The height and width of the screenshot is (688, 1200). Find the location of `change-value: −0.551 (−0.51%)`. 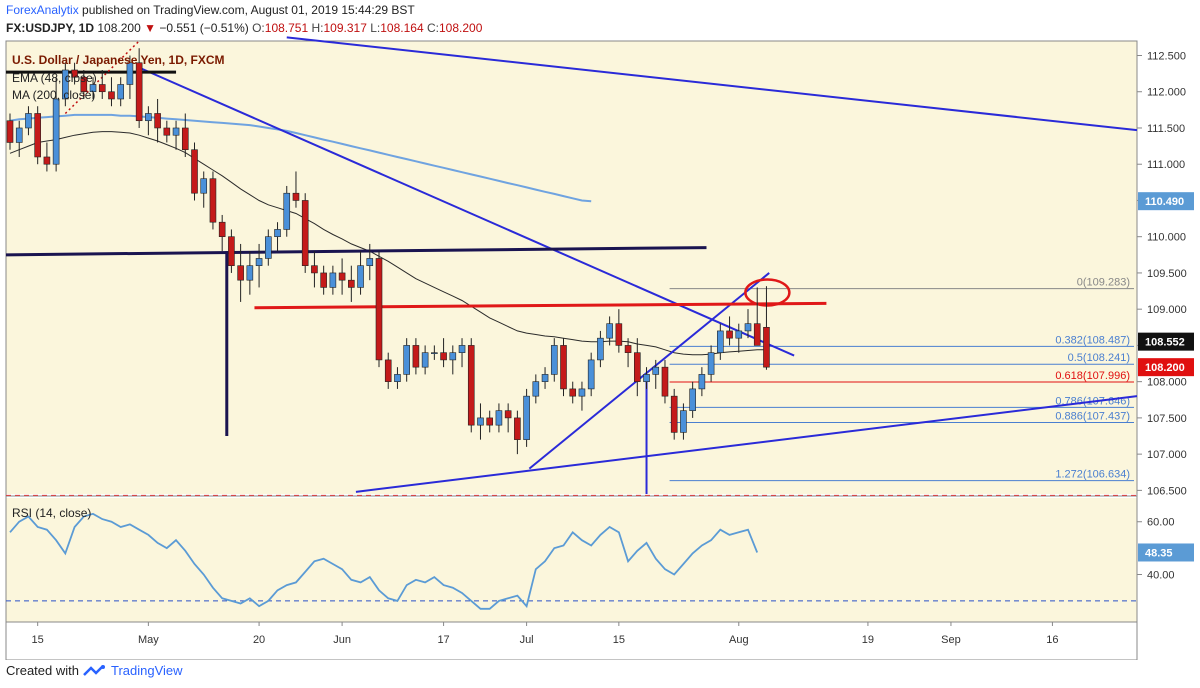

change-value: −0.551 (−0.51%) is located at coordinates (204, 28).